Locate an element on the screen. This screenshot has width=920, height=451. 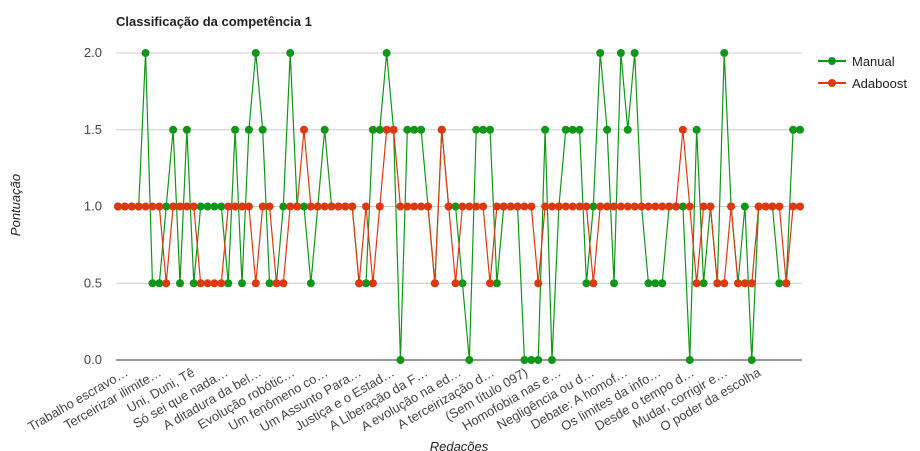
legend-item-adaboost: Adaboost is located at coordinates (862, 83).